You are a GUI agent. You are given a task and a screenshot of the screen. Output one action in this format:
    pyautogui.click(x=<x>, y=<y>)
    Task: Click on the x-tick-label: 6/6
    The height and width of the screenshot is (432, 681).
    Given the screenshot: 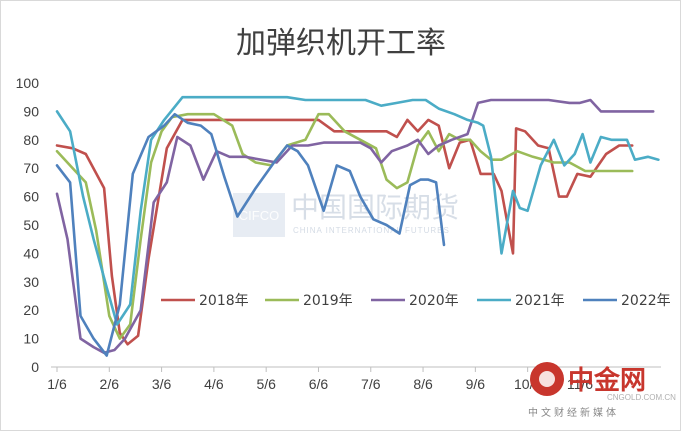 What is the action you would take?
    pyautogui.click(x=319, y=384)
    